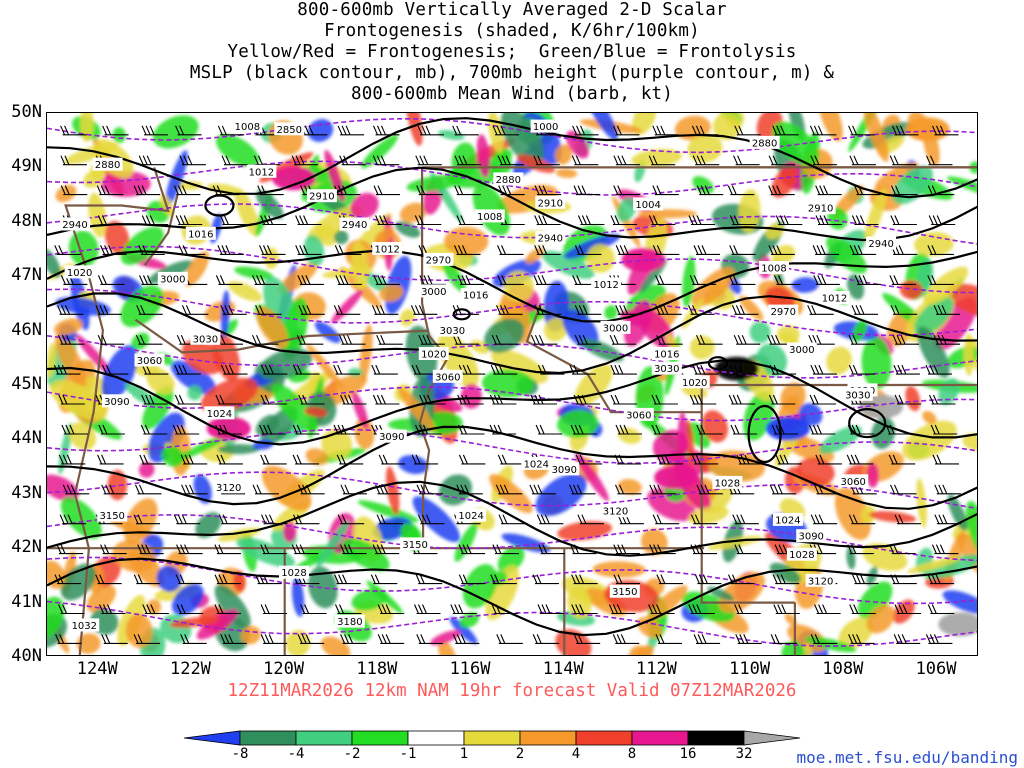  I want to click on colorbar-swatch, so click(380, 738).